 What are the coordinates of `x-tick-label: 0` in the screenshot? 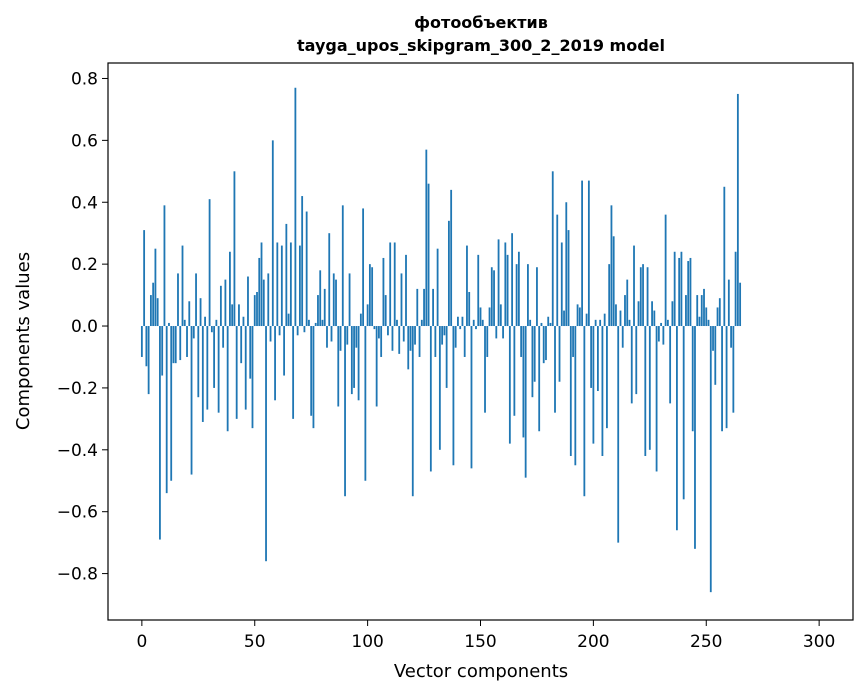 It's located at (141, 642).